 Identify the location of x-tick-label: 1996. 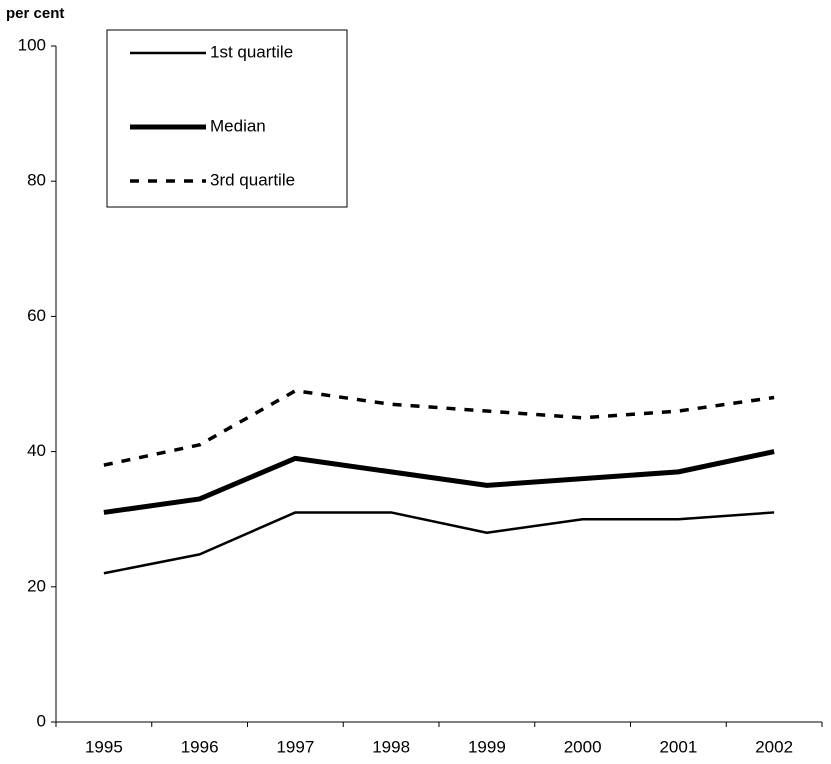
(200, 746).